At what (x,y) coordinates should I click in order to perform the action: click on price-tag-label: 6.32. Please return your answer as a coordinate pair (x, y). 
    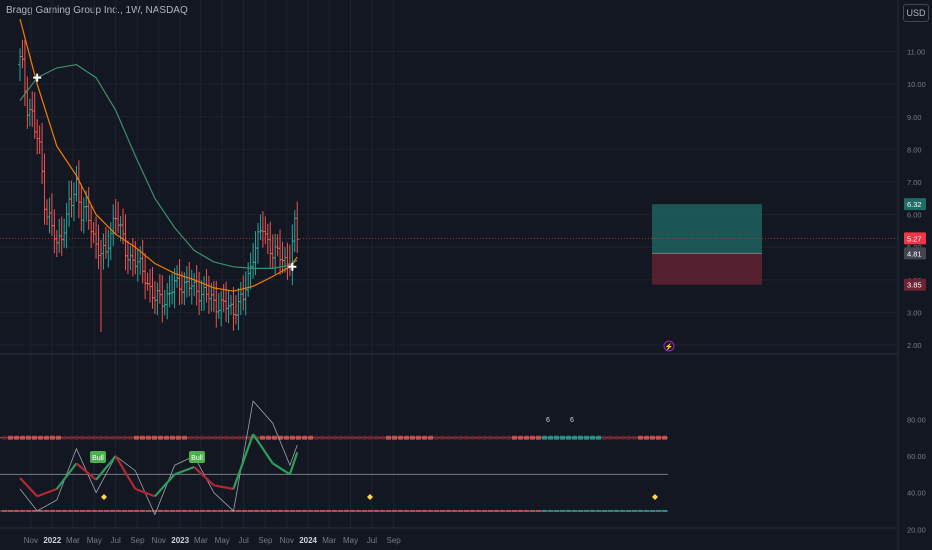
    Looking at the image, I should click on (914, 204).